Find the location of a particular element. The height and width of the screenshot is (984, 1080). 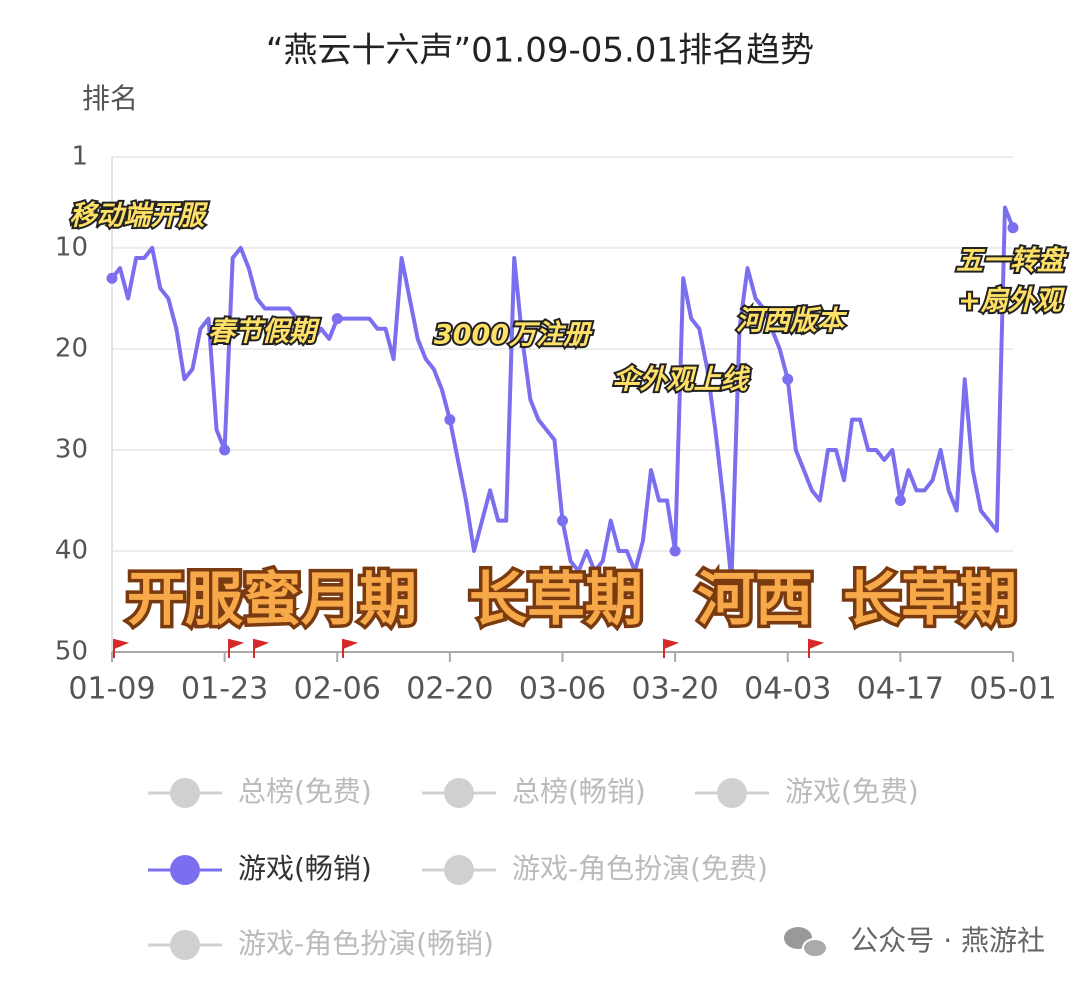

x-tick-label: 05-01 is located at coordinates (1012, 689).